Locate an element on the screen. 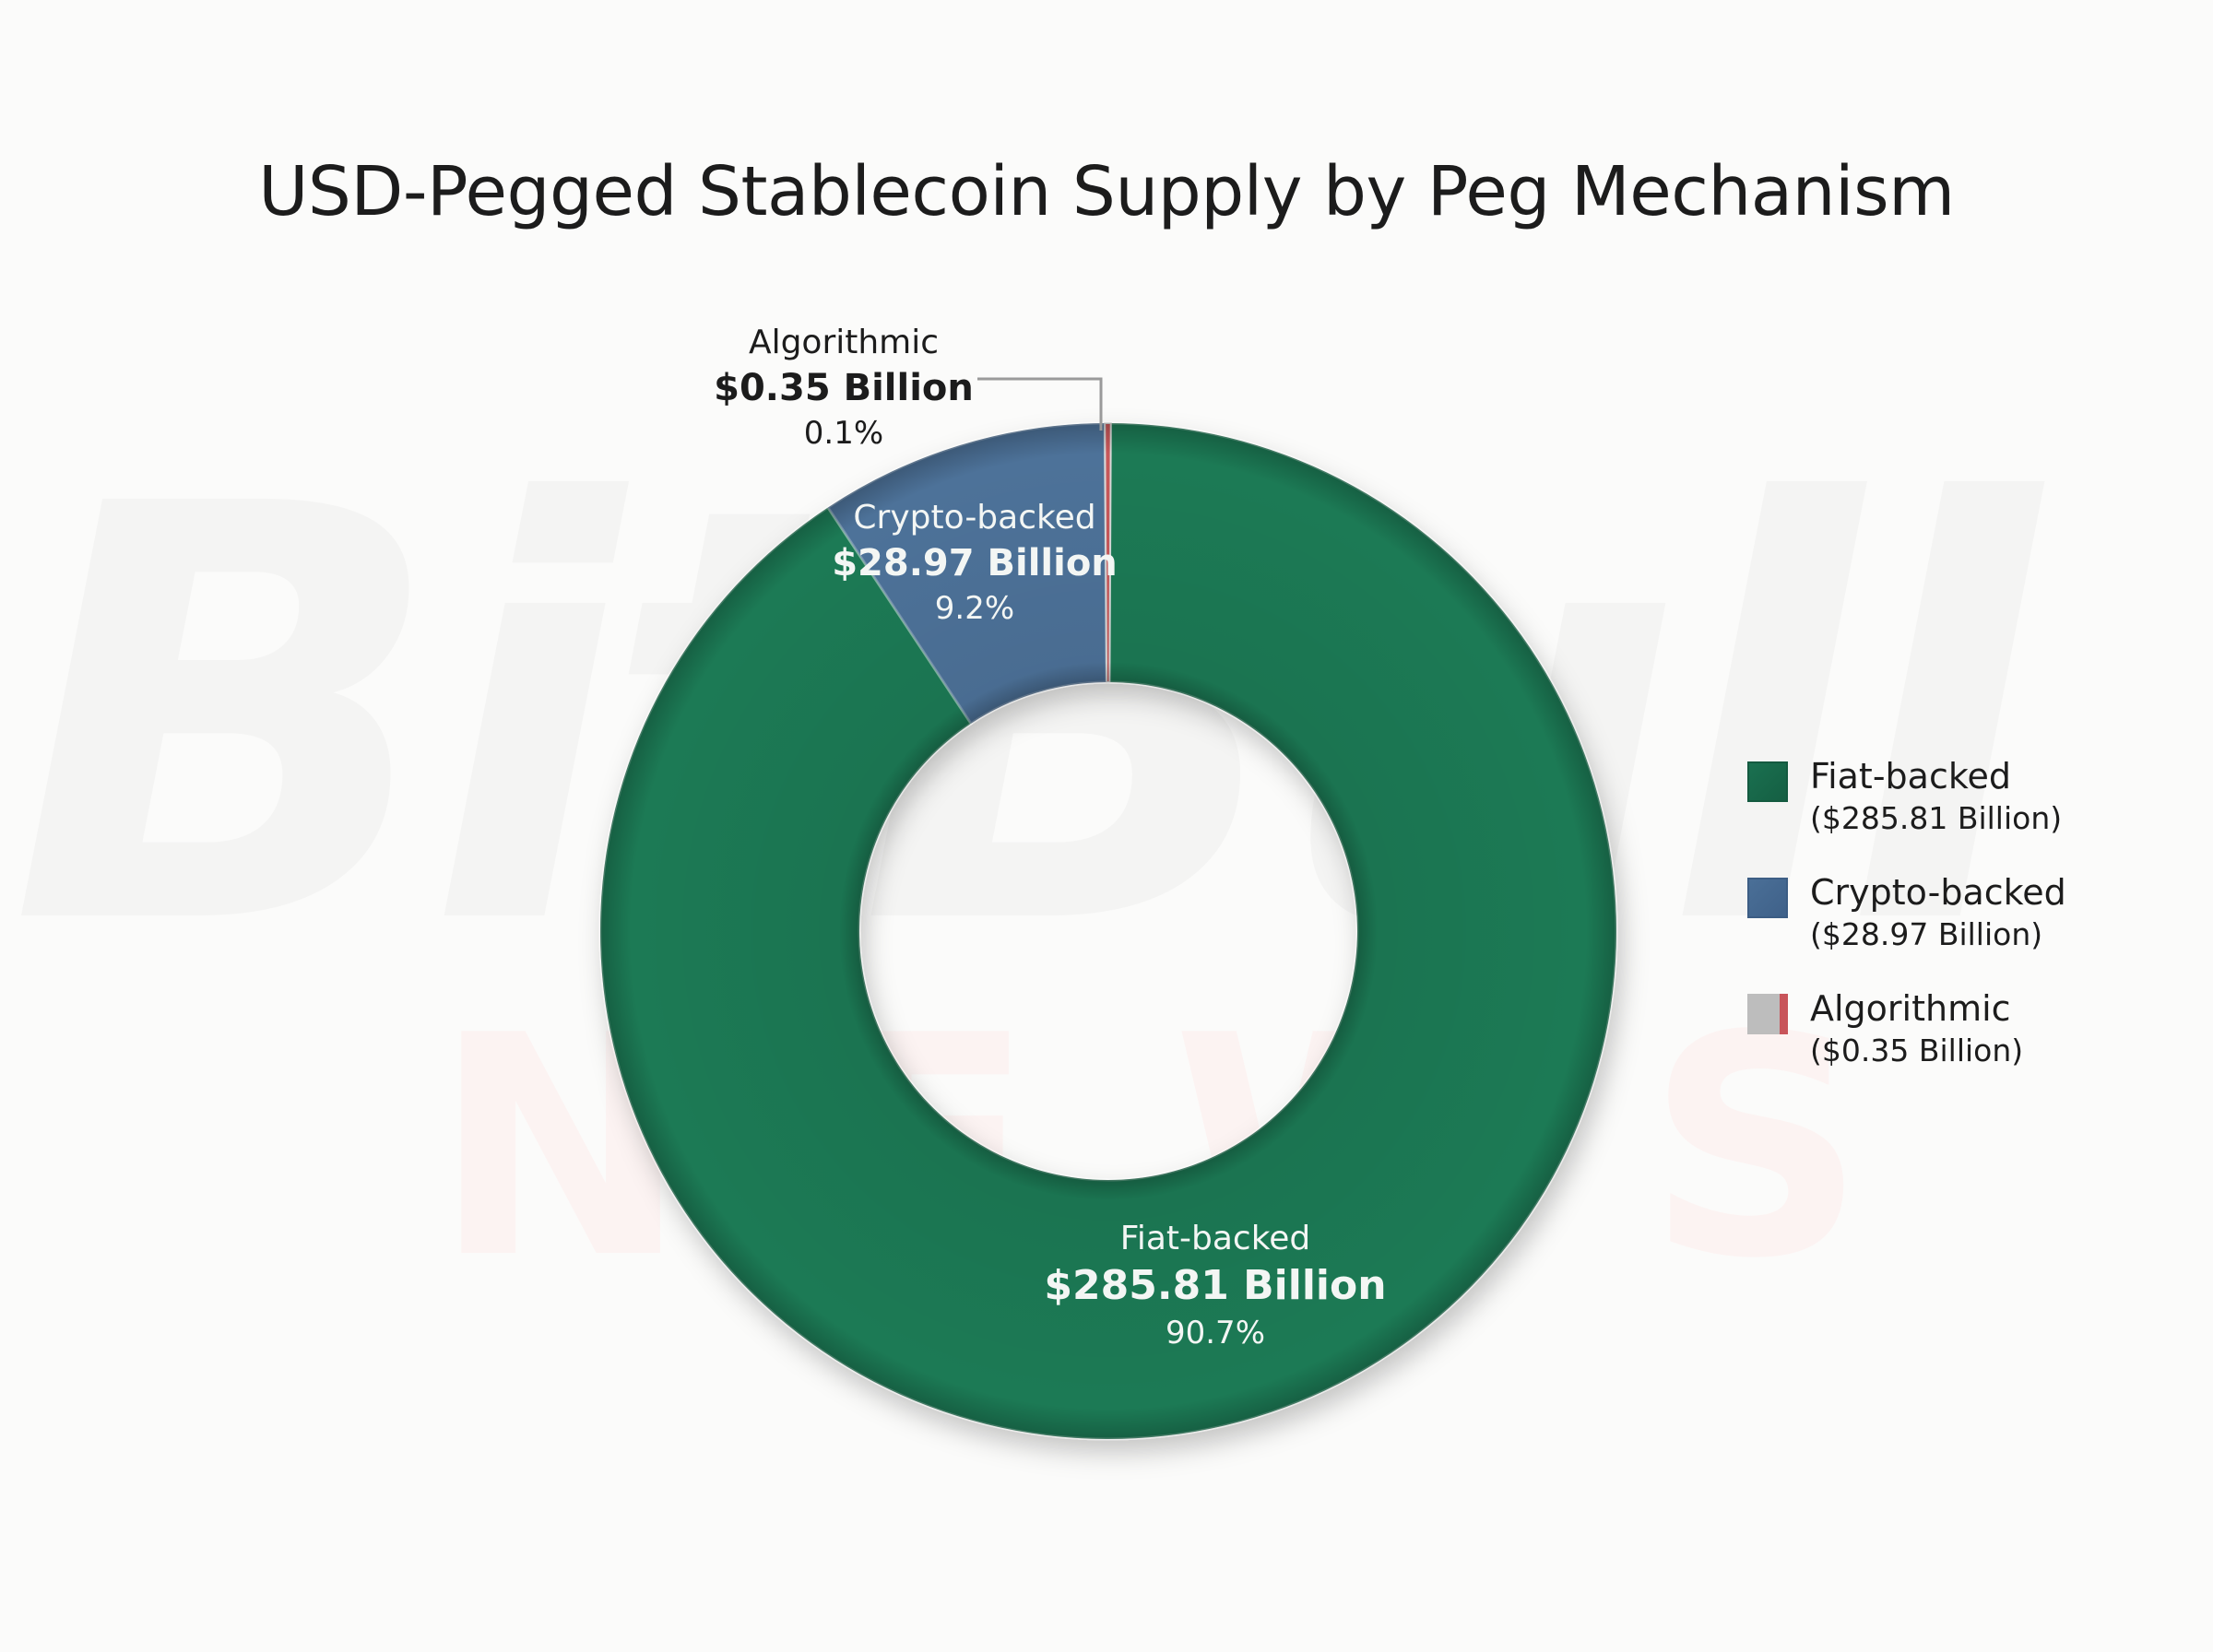  legend-name: Crypto-backed is located at coordinates (1938, 892).